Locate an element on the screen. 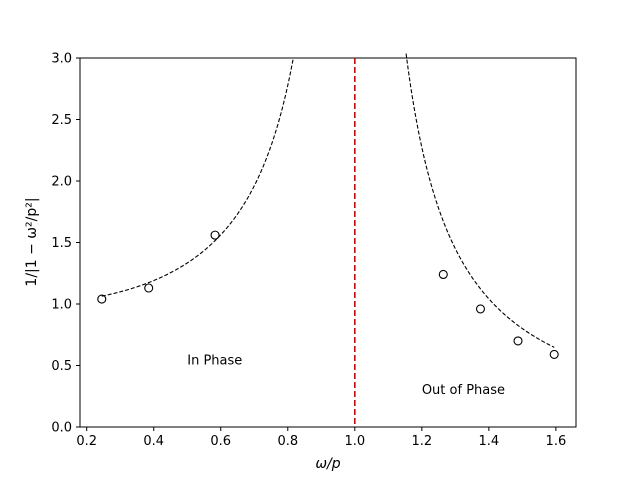  x-axis-label: ω/p is located at coordinates (327, 464).